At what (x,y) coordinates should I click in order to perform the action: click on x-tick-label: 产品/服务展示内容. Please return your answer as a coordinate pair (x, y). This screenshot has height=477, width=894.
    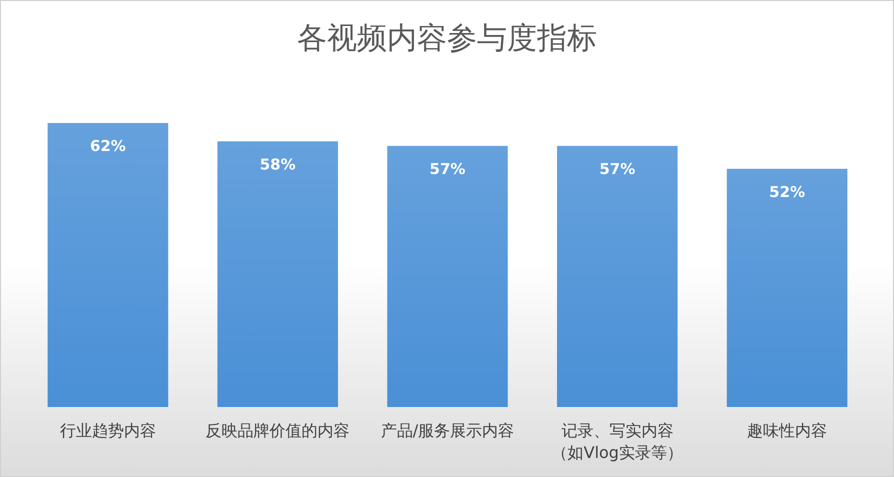
    Looking at the image, I should click on (447, 430).